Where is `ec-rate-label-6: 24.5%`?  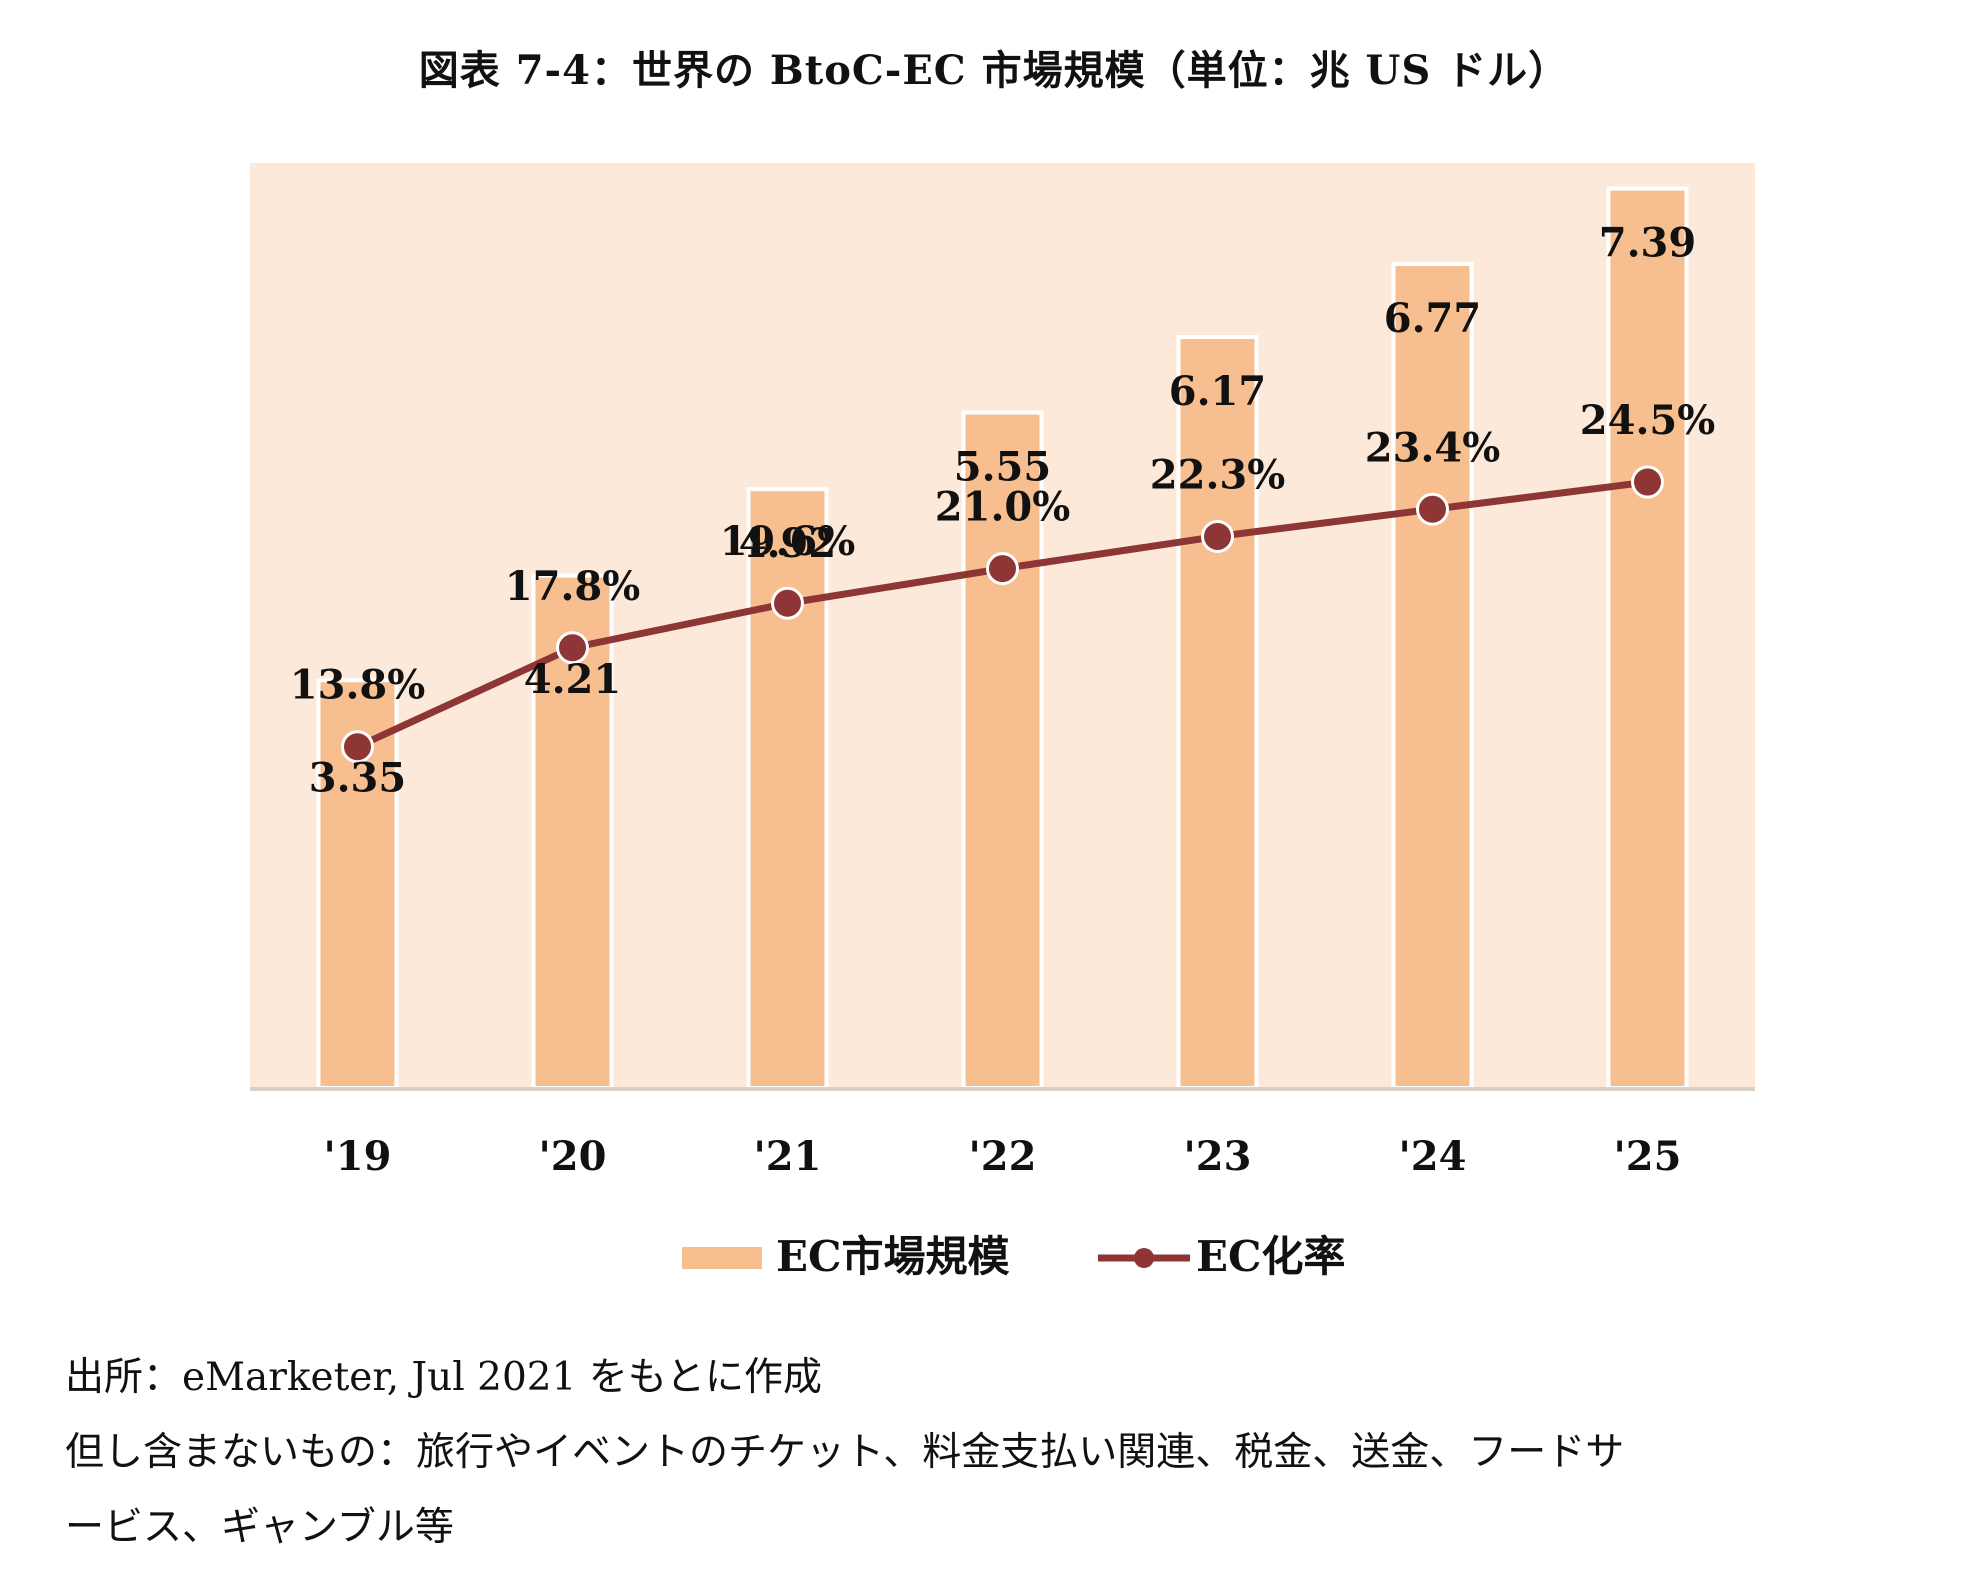
ec-rate-label-6: 24.5% is located at coordinates (1647, 420).